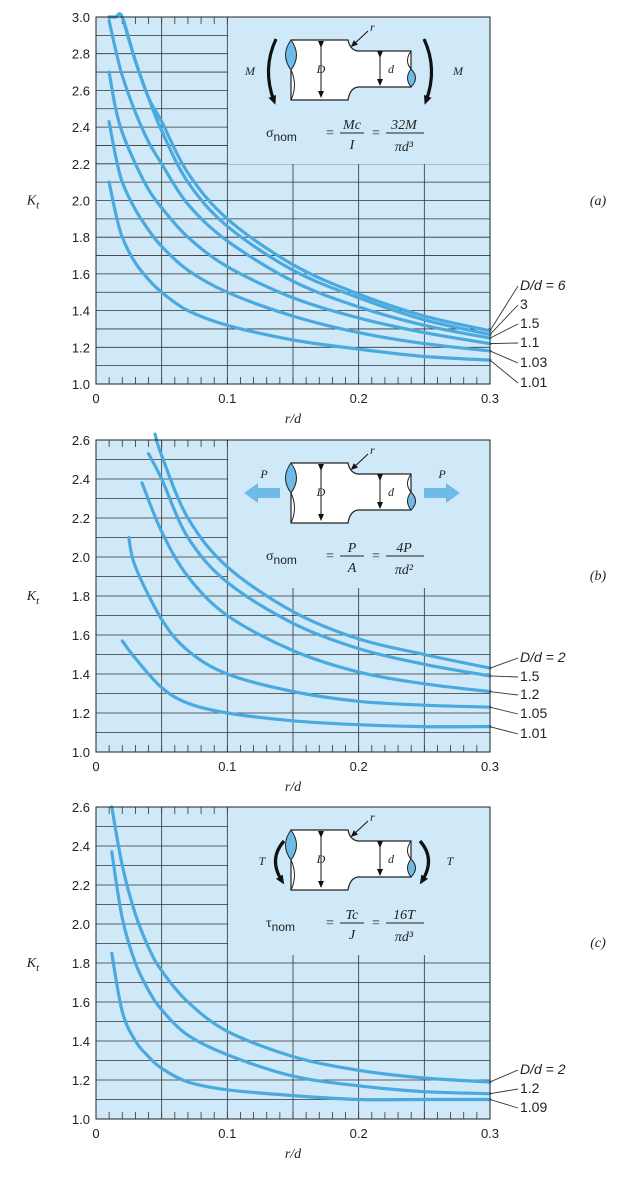 Image resolution: width=640 pixels, height=1186 pixels. Describe the element at coordinates (530, 323) in the screenshot. I see `series-label: 1.5` at that location.